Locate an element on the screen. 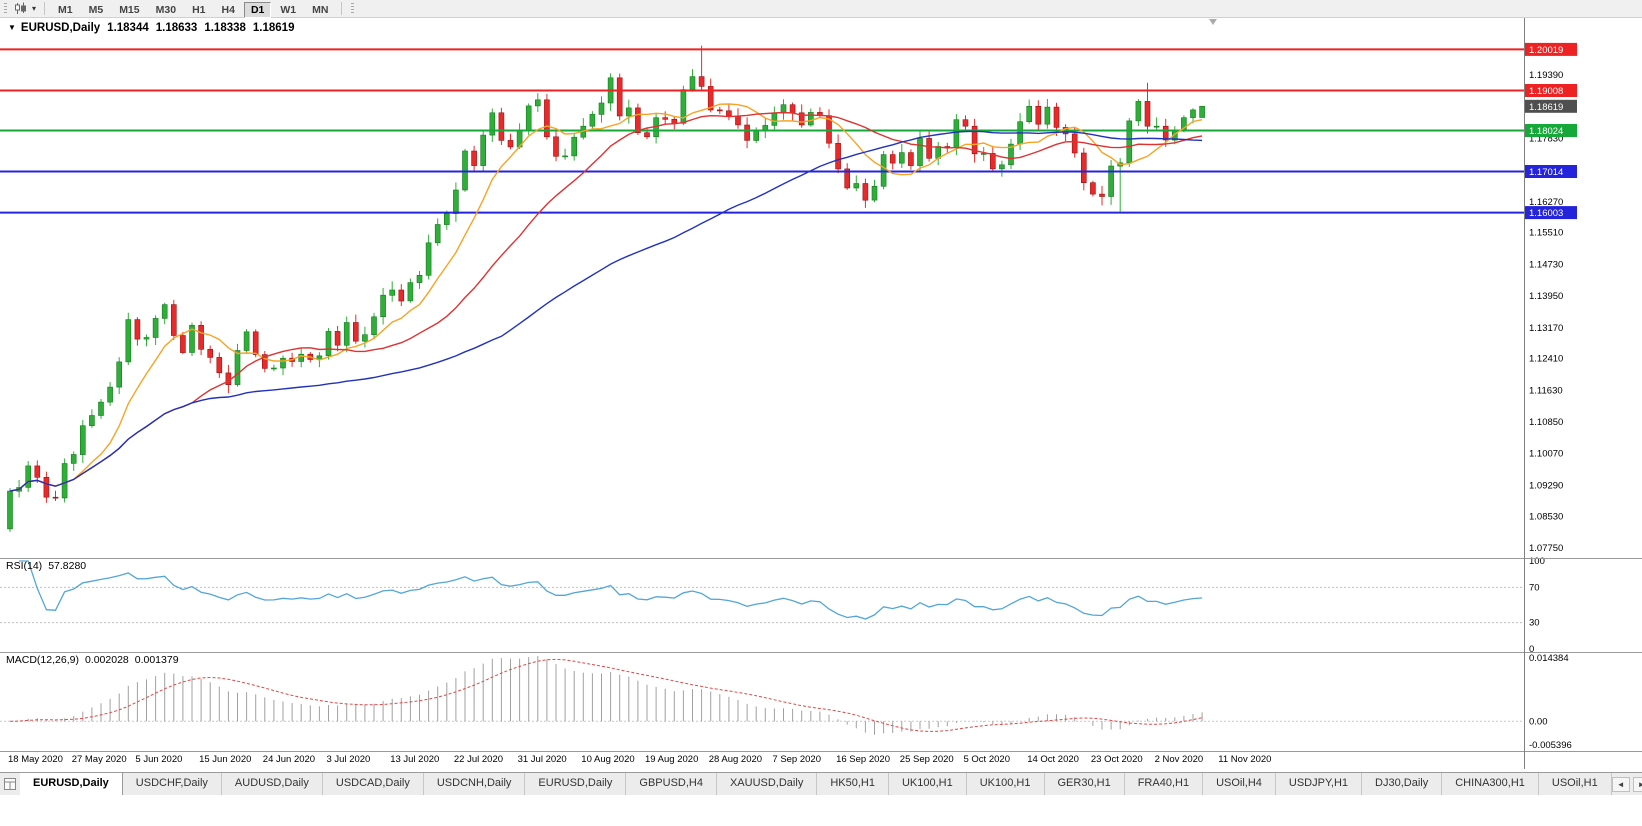 The image size is (1642, 826). timeframe-button-mn: MN is located at coordinates (320, 9).